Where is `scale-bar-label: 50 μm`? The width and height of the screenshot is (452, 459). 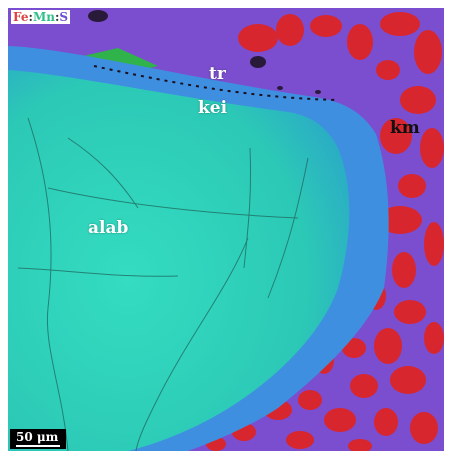
scale-bar-label: 50 μm is located at coordinates (37, 437).